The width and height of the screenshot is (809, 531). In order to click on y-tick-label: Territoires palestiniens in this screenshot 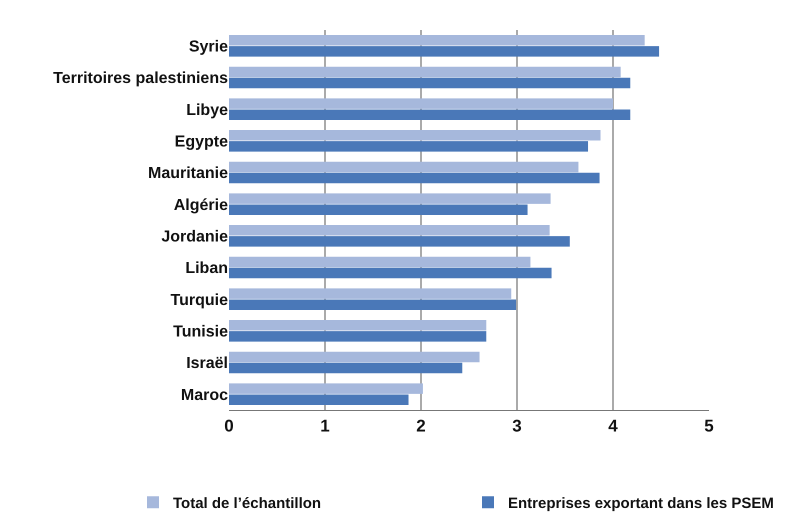, I will do `click(140, 79)`.